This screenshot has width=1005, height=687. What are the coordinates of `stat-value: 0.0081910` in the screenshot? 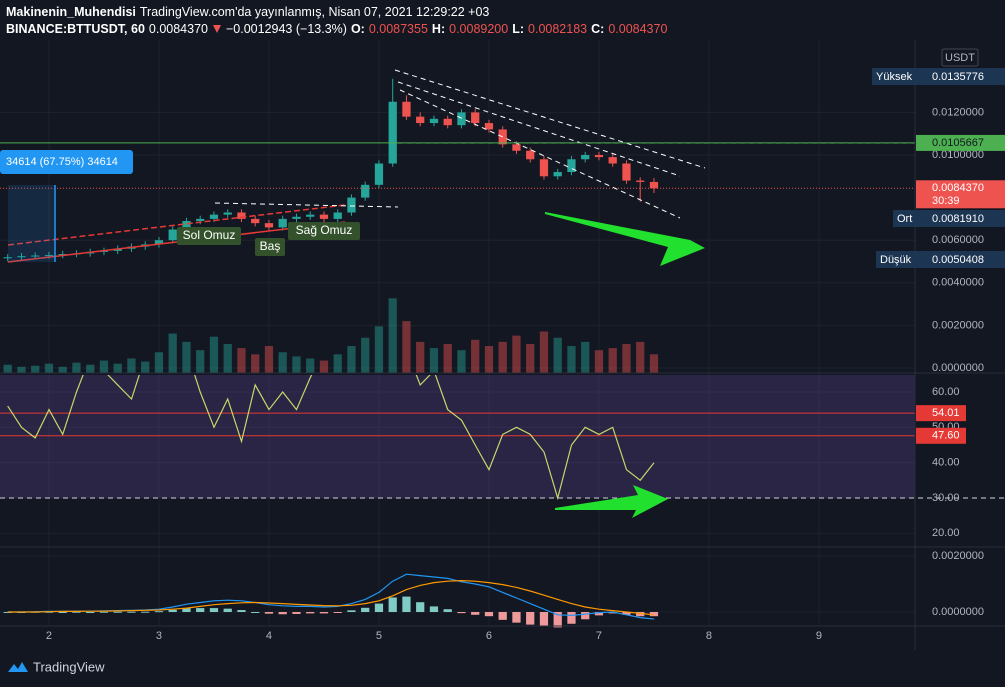 It's located at (958, 219).